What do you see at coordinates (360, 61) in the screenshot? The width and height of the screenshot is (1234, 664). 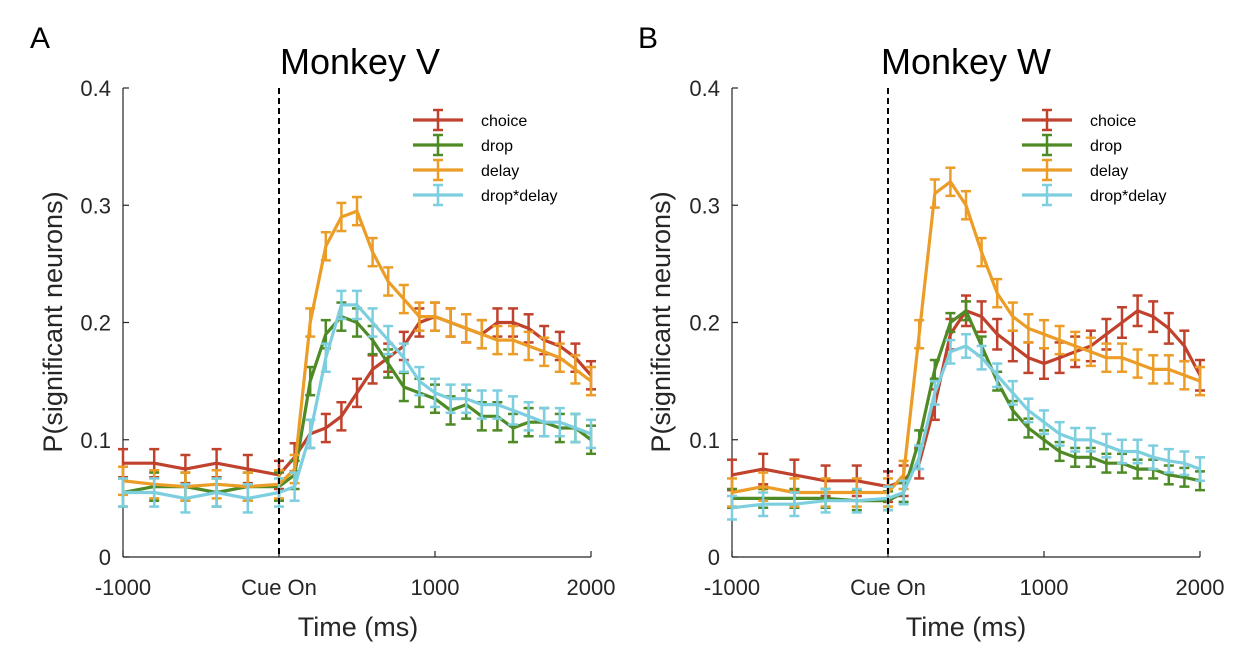 I see `chart-title: Monkey V` at bounding box center [360, 61].